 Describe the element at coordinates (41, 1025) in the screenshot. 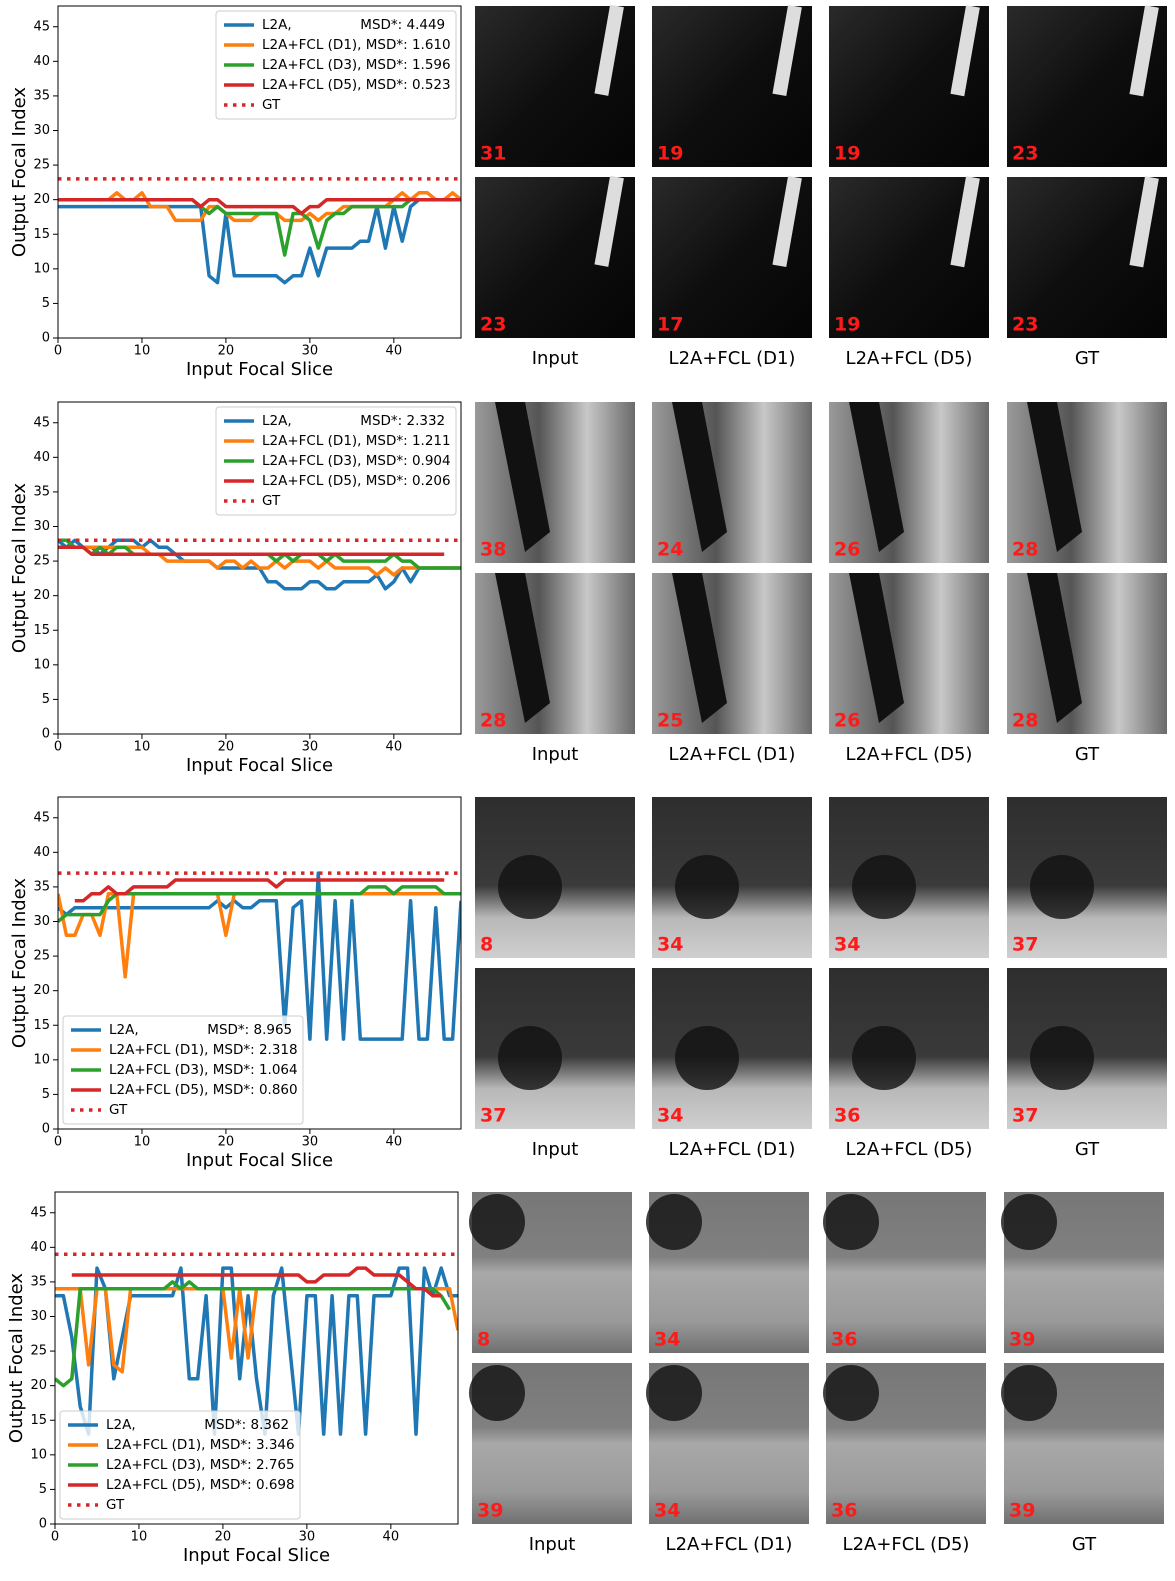

I see `y-tick-label: 15` at that location.